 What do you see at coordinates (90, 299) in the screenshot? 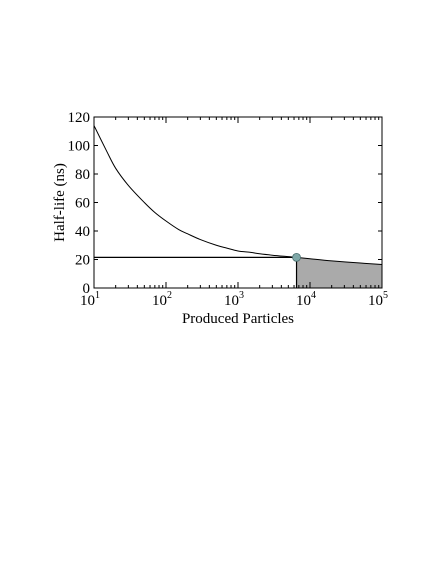
I see `x-tick-label: 10¹` at bounding box center [90, 299].